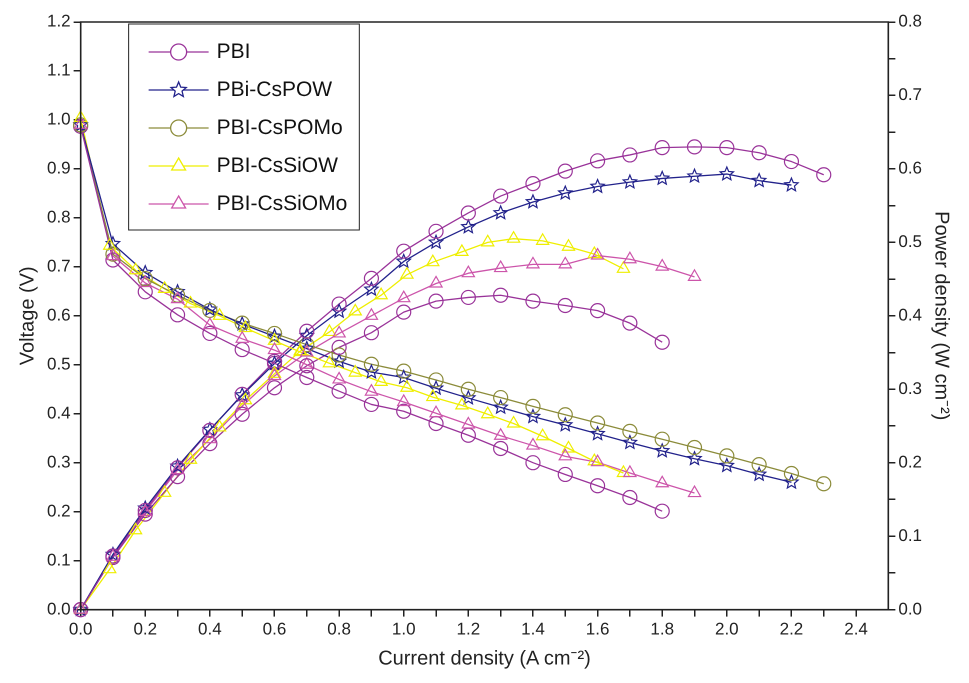 This screenshot has width=969, height=683. I want to click on y-tick-label: 0.6, so click(58, 314).